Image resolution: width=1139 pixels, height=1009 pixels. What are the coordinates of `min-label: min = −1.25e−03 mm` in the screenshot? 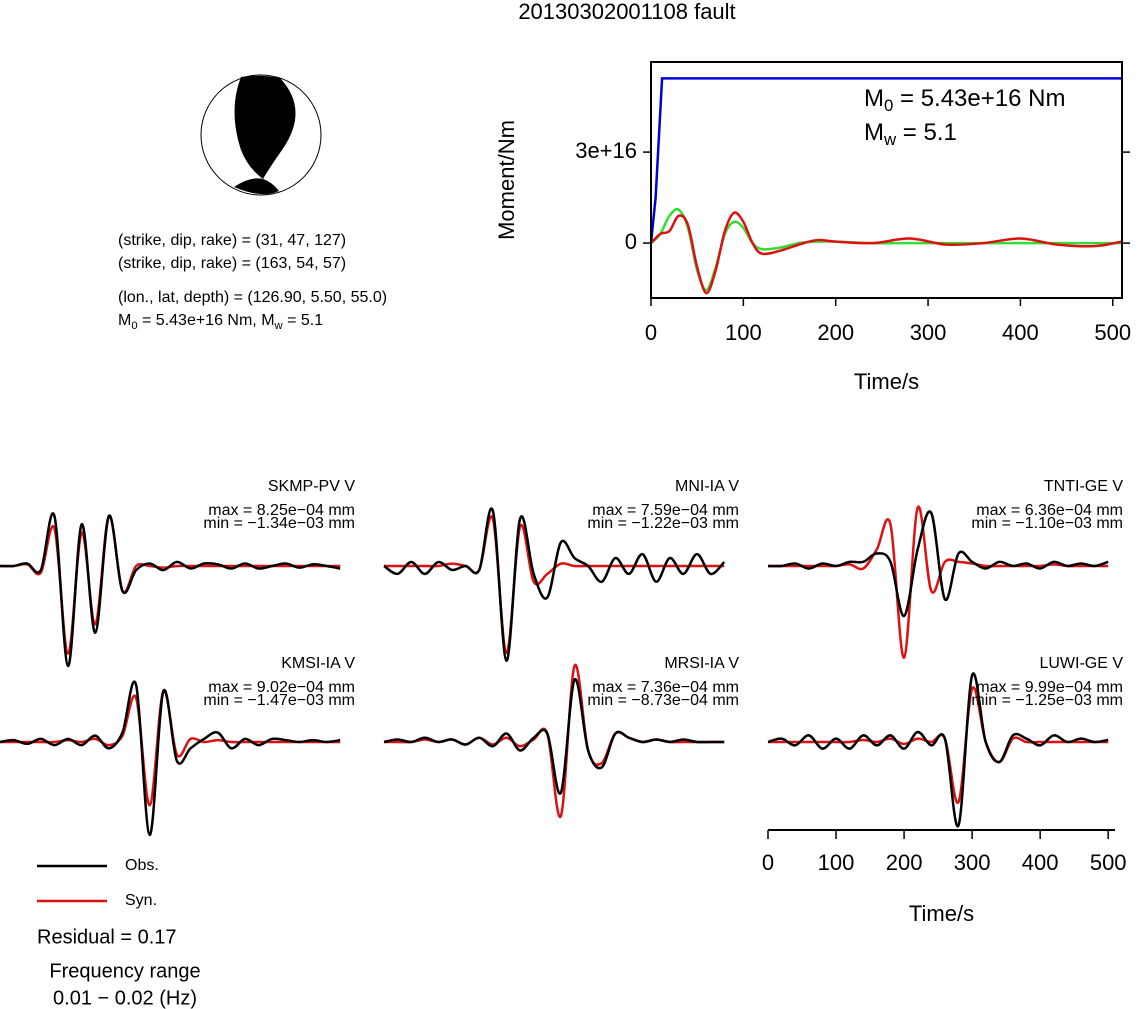 It's located at (1047, 700).